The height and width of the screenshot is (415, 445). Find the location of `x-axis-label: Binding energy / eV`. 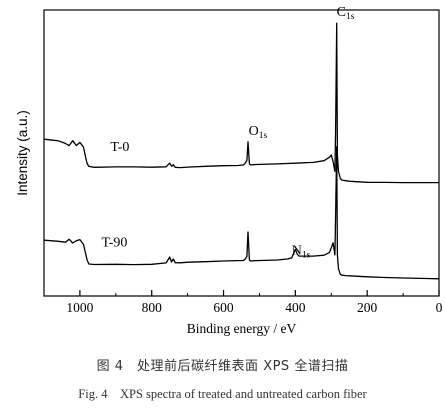

x-axis-label: Binding energy / eV is located at coordinates (242, 328).